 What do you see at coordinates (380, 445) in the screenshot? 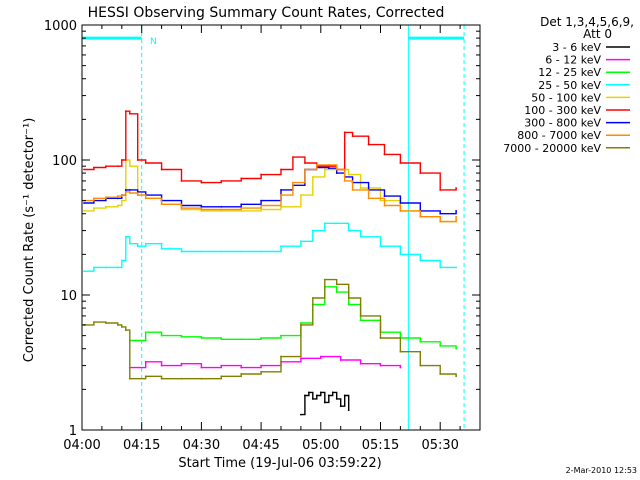
I see `x-tick-label: 05:15` at bounding box center [380, 445].